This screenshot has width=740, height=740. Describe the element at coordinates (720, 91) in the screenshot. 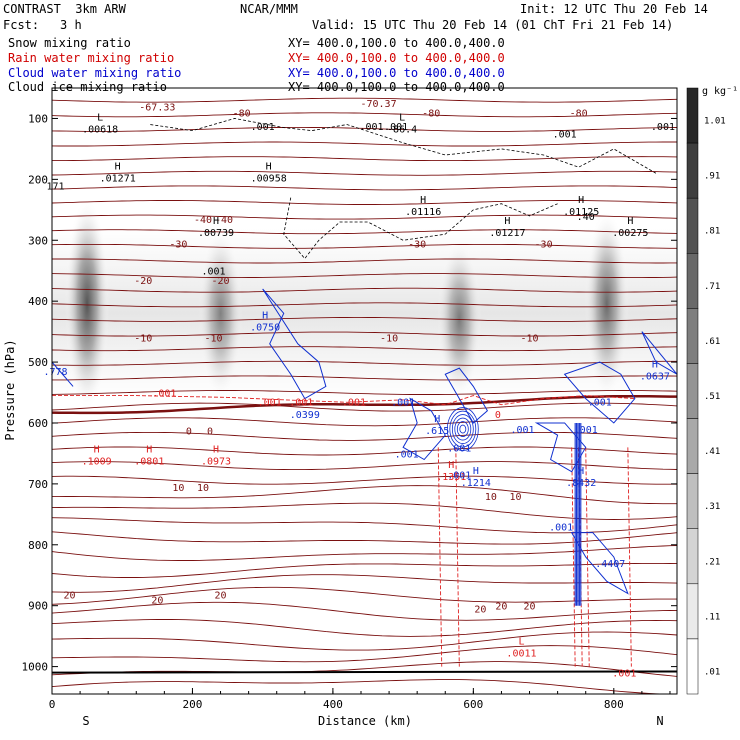

I see `colorbar-unit: g kg⁻¹` at that location.